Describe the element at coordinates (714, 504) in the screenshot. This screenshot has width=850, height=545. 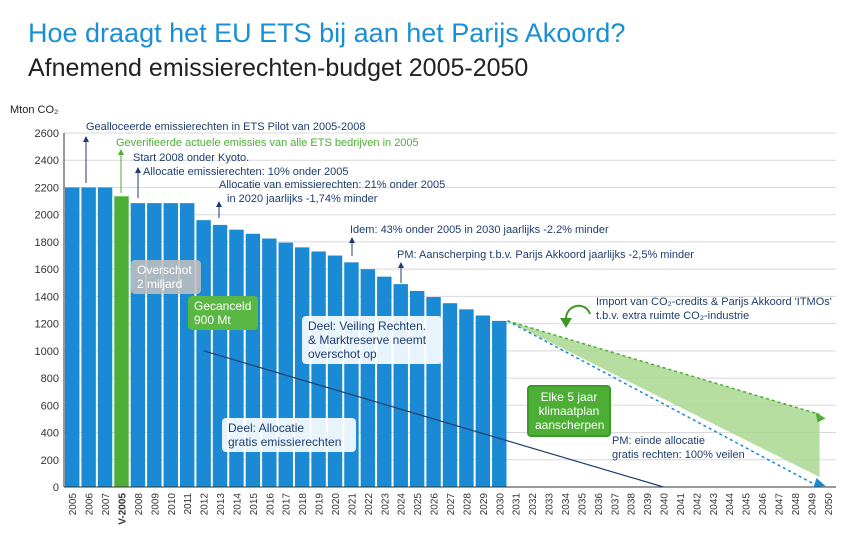
I see `x-tick-label: 2043` at that location.